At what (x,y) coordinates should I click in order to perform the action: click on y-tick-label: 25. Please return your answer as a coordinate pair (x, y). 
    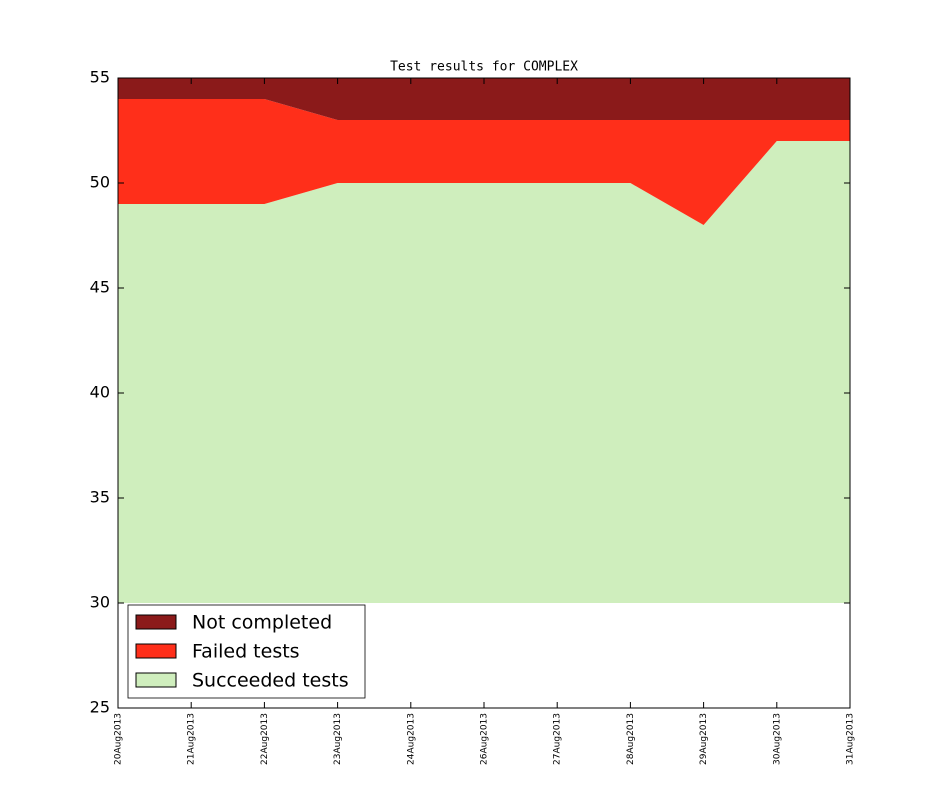
    Looking at the image, I should click on (100, 707).